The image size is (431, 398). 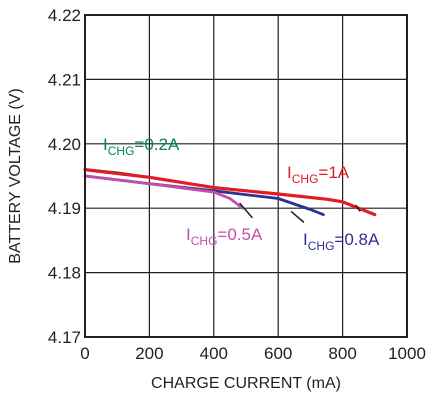 I want to click on series-label-0p8a: ICHG=0.8A, so click(x=341, y=241).